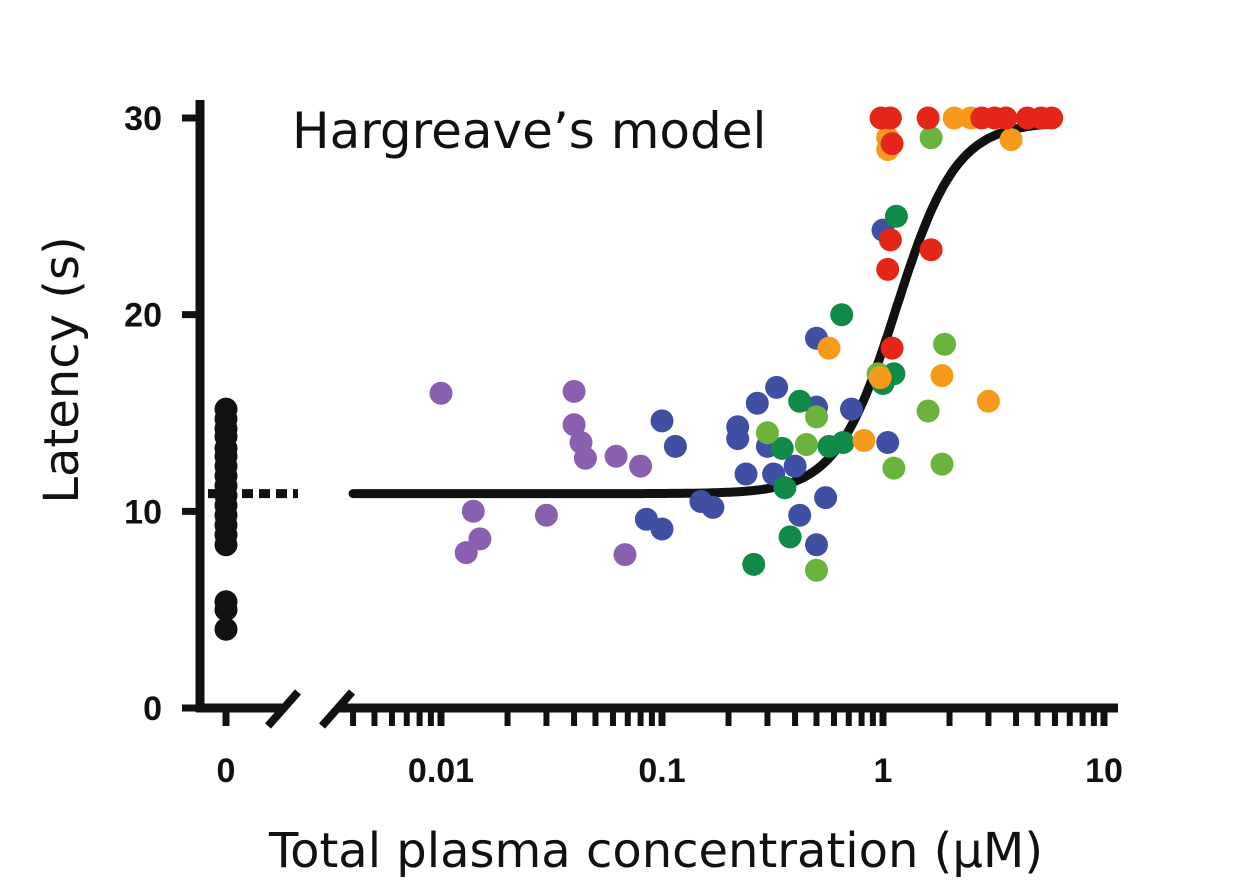  I want to click on y-tick-label: 0, so click(152, 709).